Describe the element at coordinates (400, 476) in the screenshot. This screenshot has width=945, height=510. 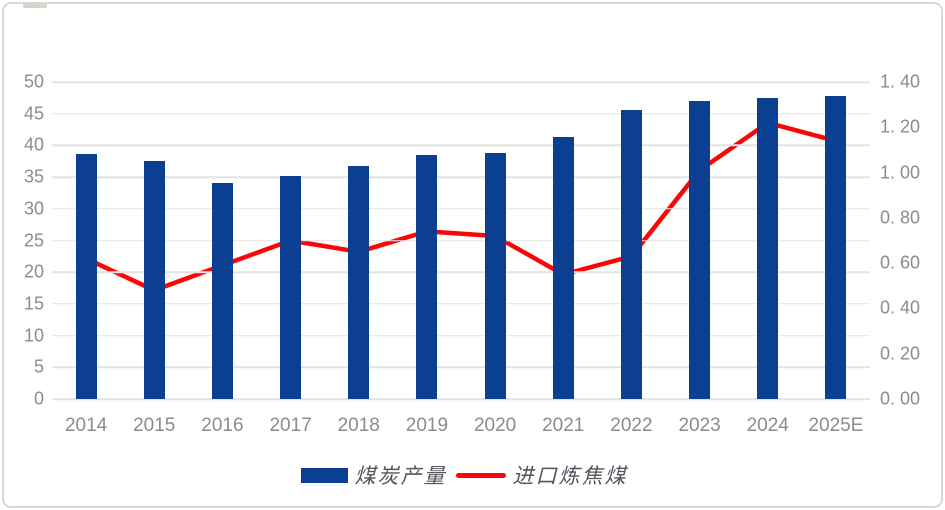
I see `legend-bar-label: 煤炭产量` at that location.